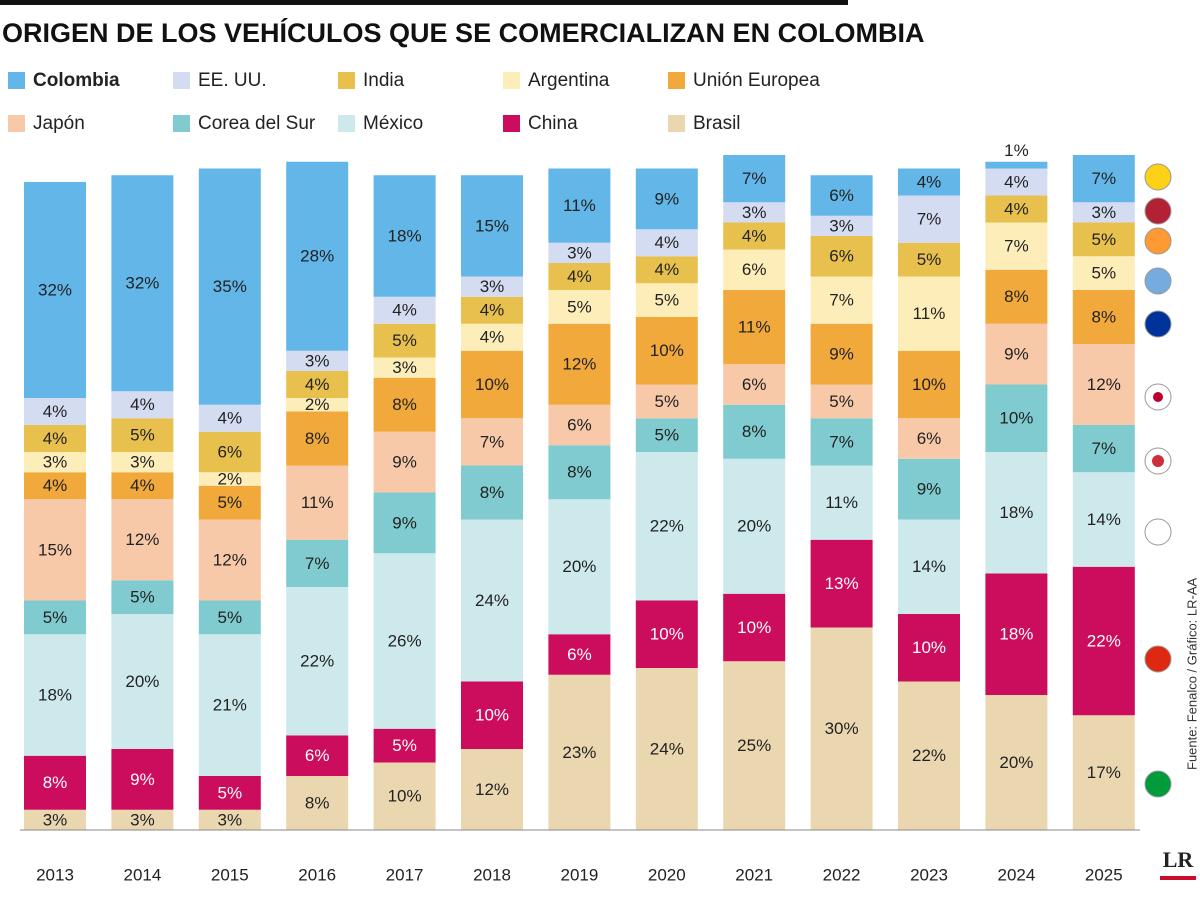 The image size is (1200, 898). Describe the element at coordinates (230, 286) in the screenshot. I see `value-label: 35%` at that location.